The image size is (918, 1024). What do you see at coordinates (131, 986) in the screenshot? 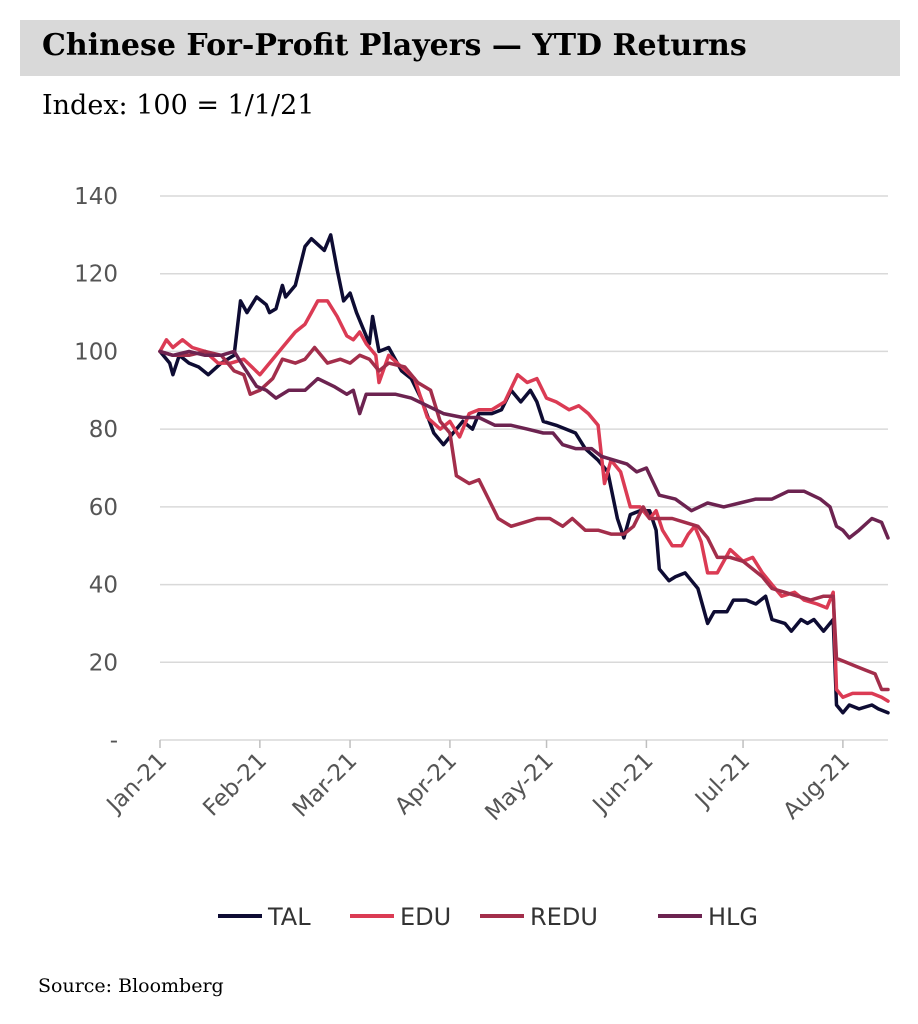
I see `source-note: Source: Bloomberg` at bounding box center [131, 986].